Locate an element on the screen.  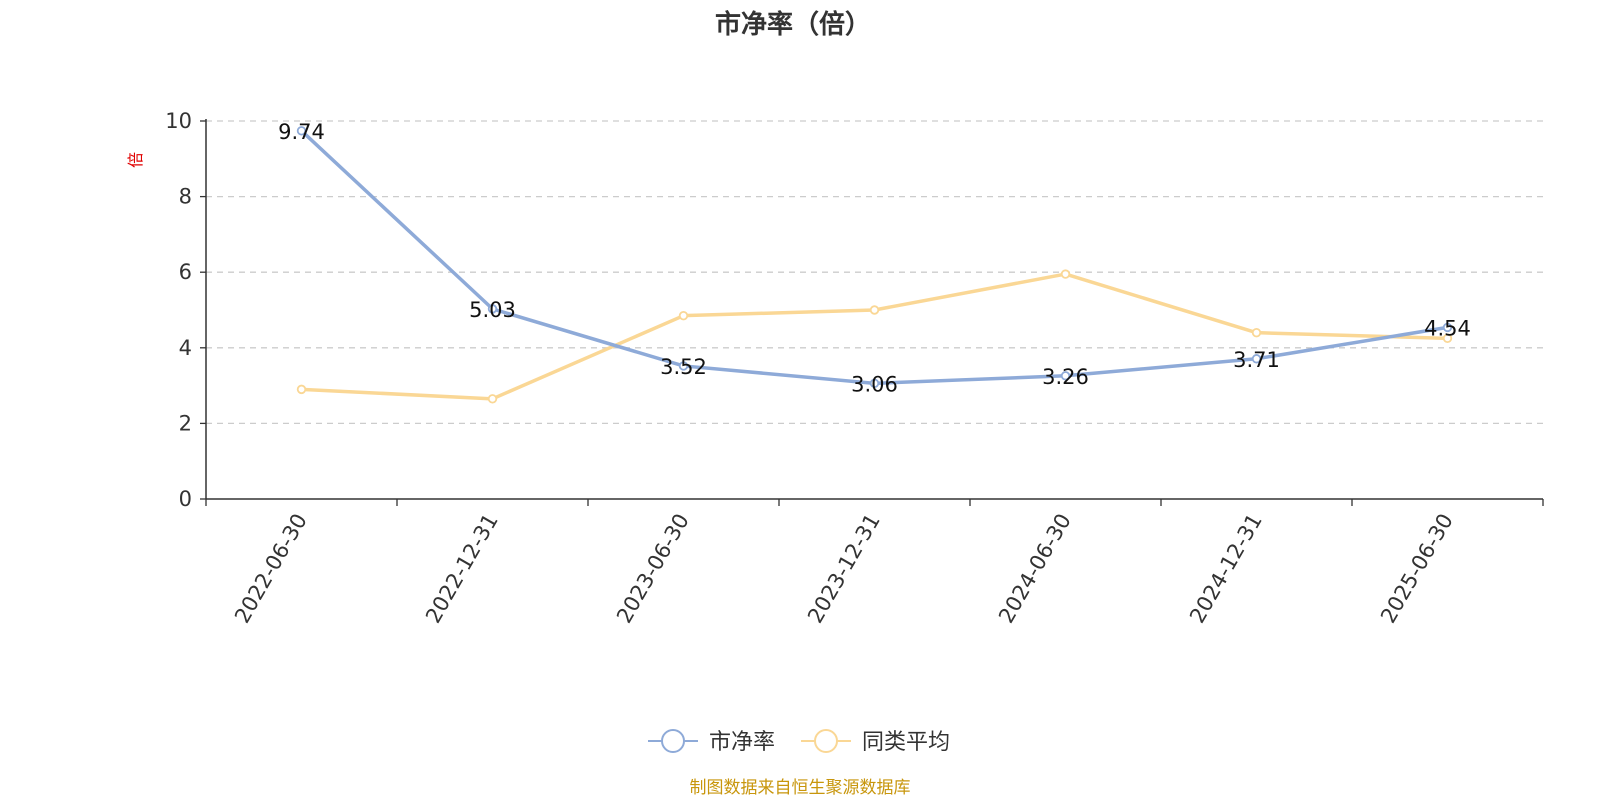
data-label: 3.06 is located at coordinates (874, 384).